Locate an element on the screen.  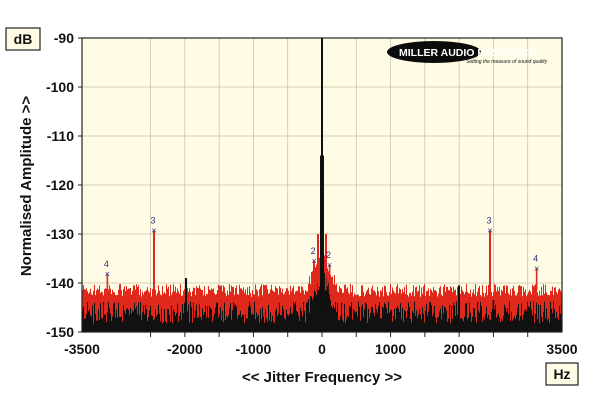
y-unit-box: dB is located at coordinates (23, 39).